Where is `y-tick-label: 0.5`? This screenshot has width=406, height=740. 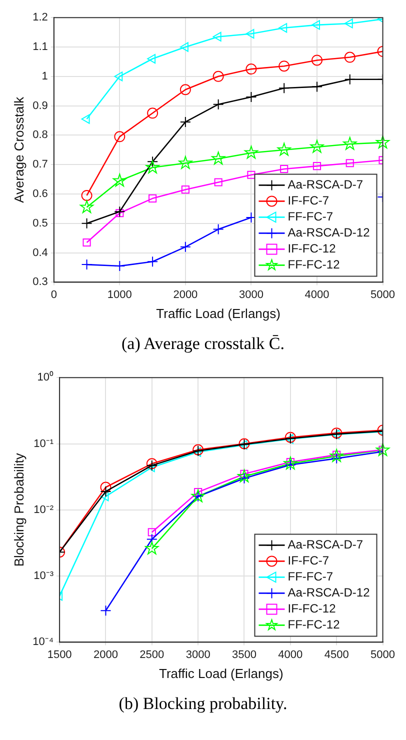
y-tick-label: 0.5 is located at coordinates (40, 223).